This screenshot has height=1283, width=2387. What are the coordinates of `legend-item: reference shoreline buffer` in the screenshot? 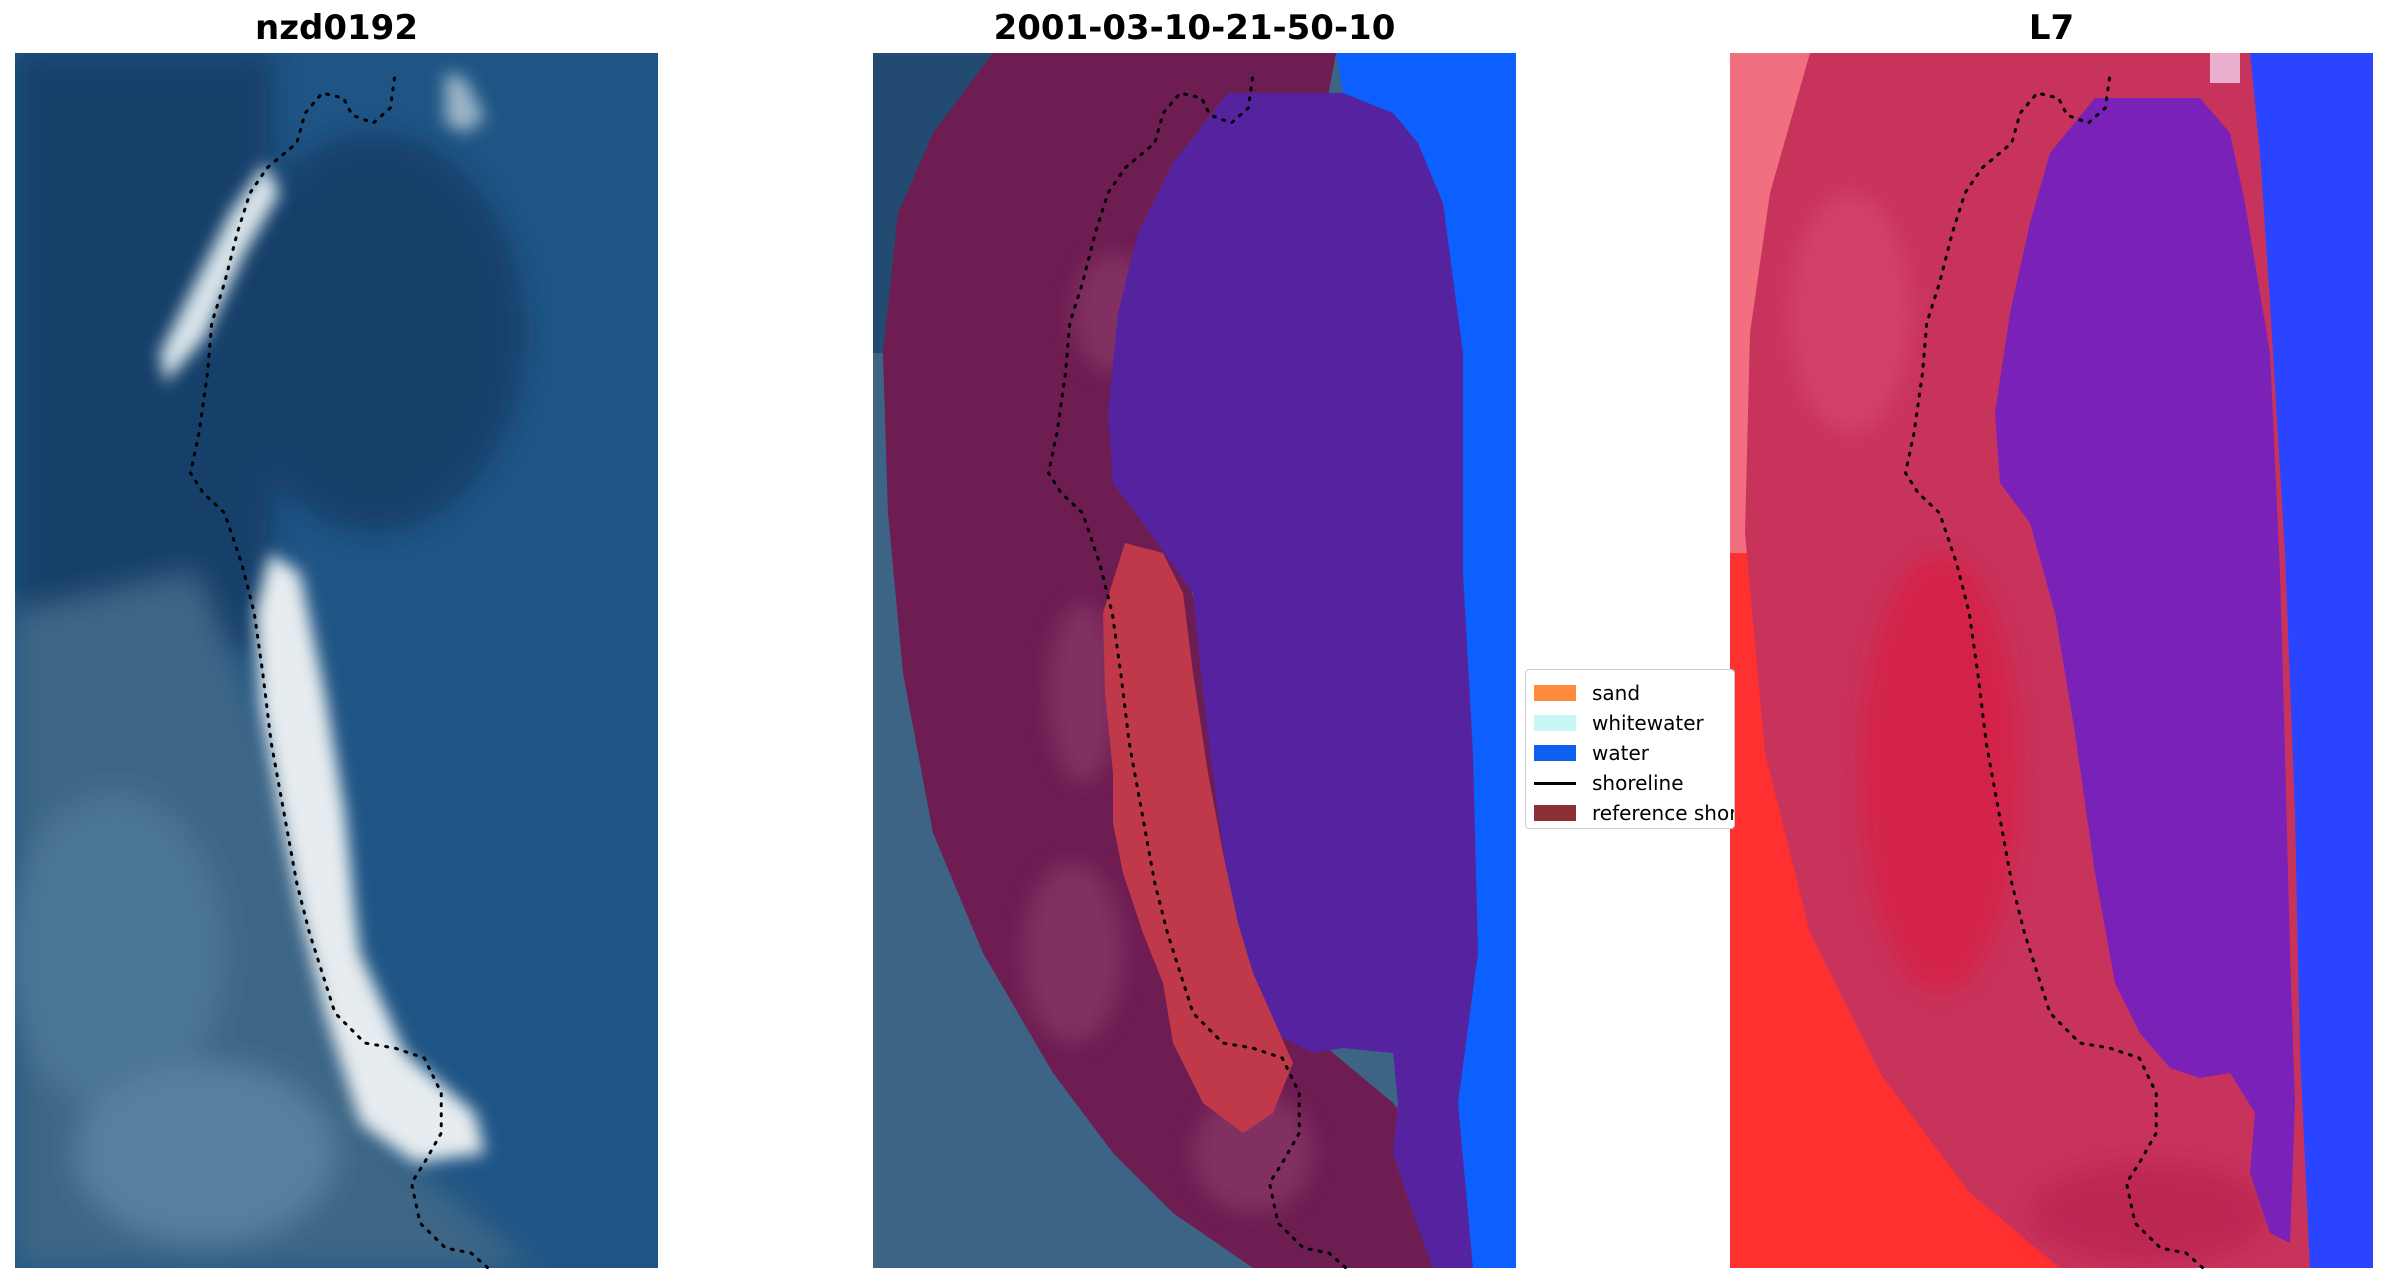 It's located at (1634, 813).